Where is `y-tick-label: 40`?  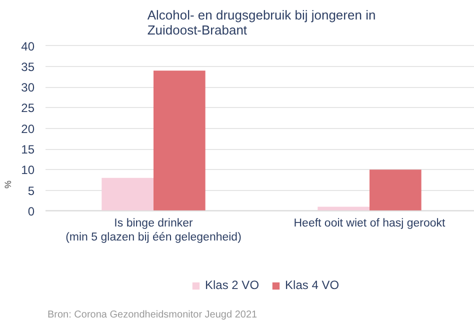
y-tick-label: 40 is located at coordinates (28, 46).